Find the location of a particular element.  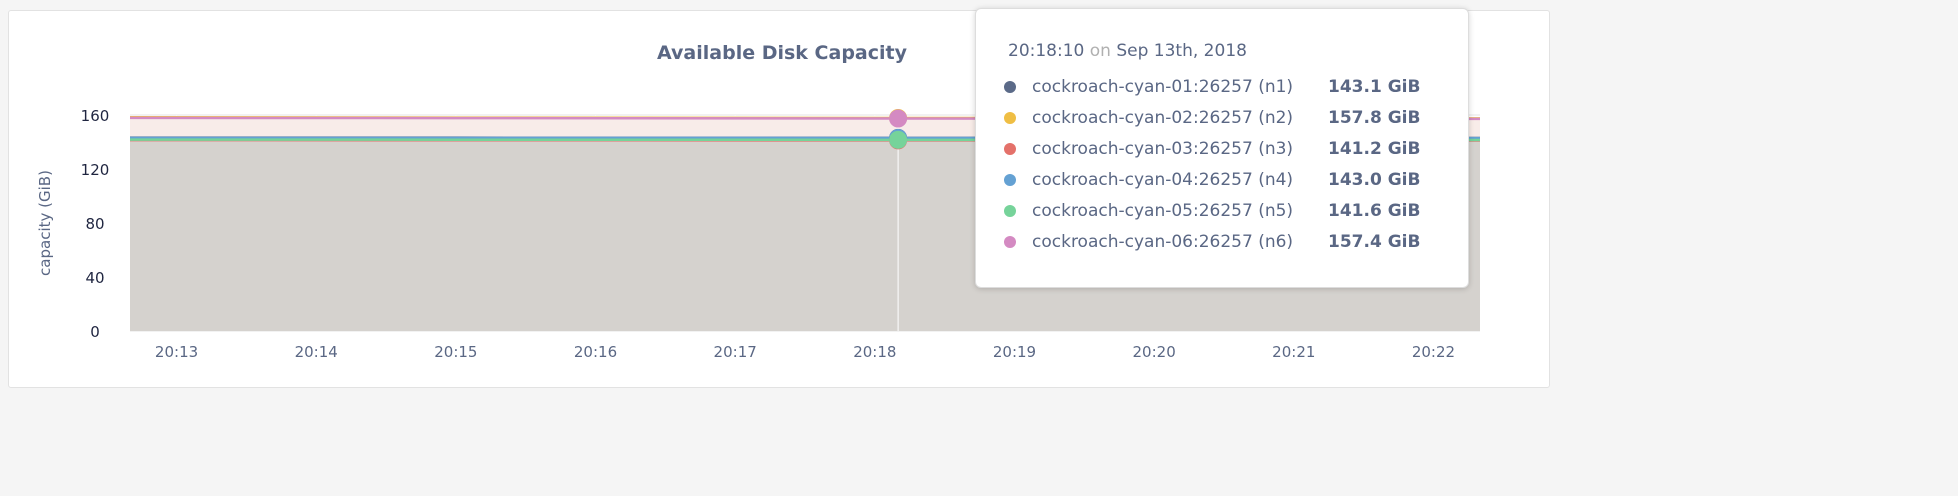

tooltip-row: cockroach-cyan-06:26257 (n6) 157.4 GiB is located at coordinates (1212, 242).